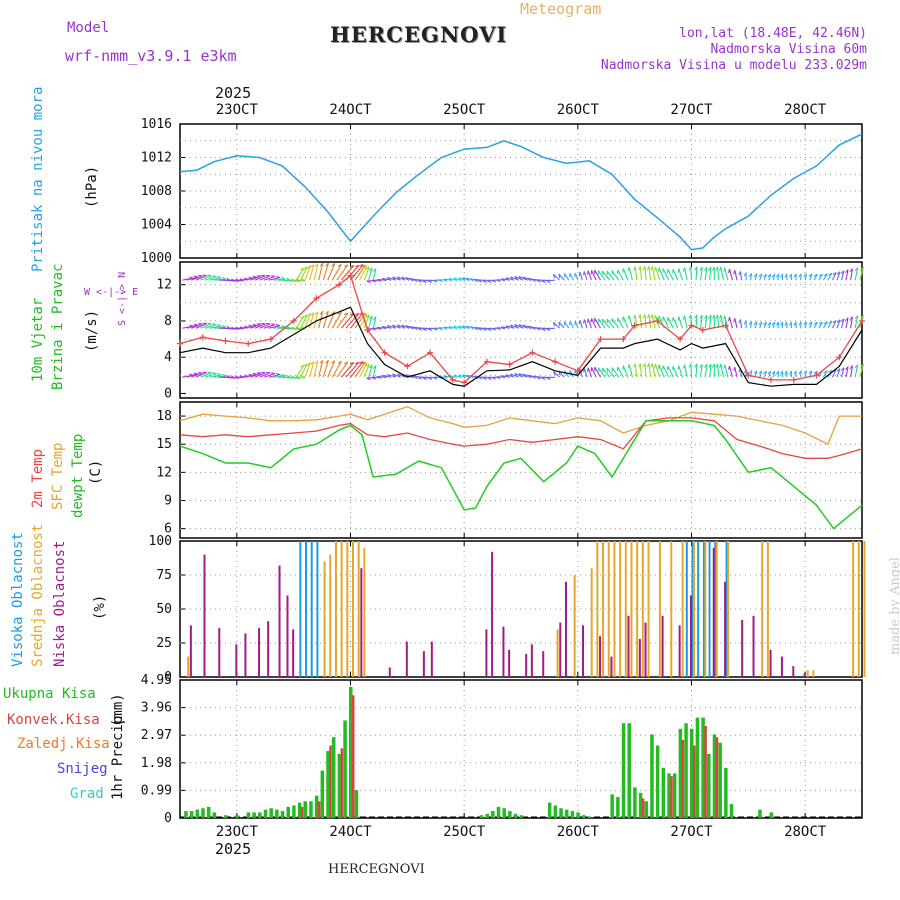  I want to click on cloud-ylabel-mid: Srednja Oblacnost, so click(38, 595).